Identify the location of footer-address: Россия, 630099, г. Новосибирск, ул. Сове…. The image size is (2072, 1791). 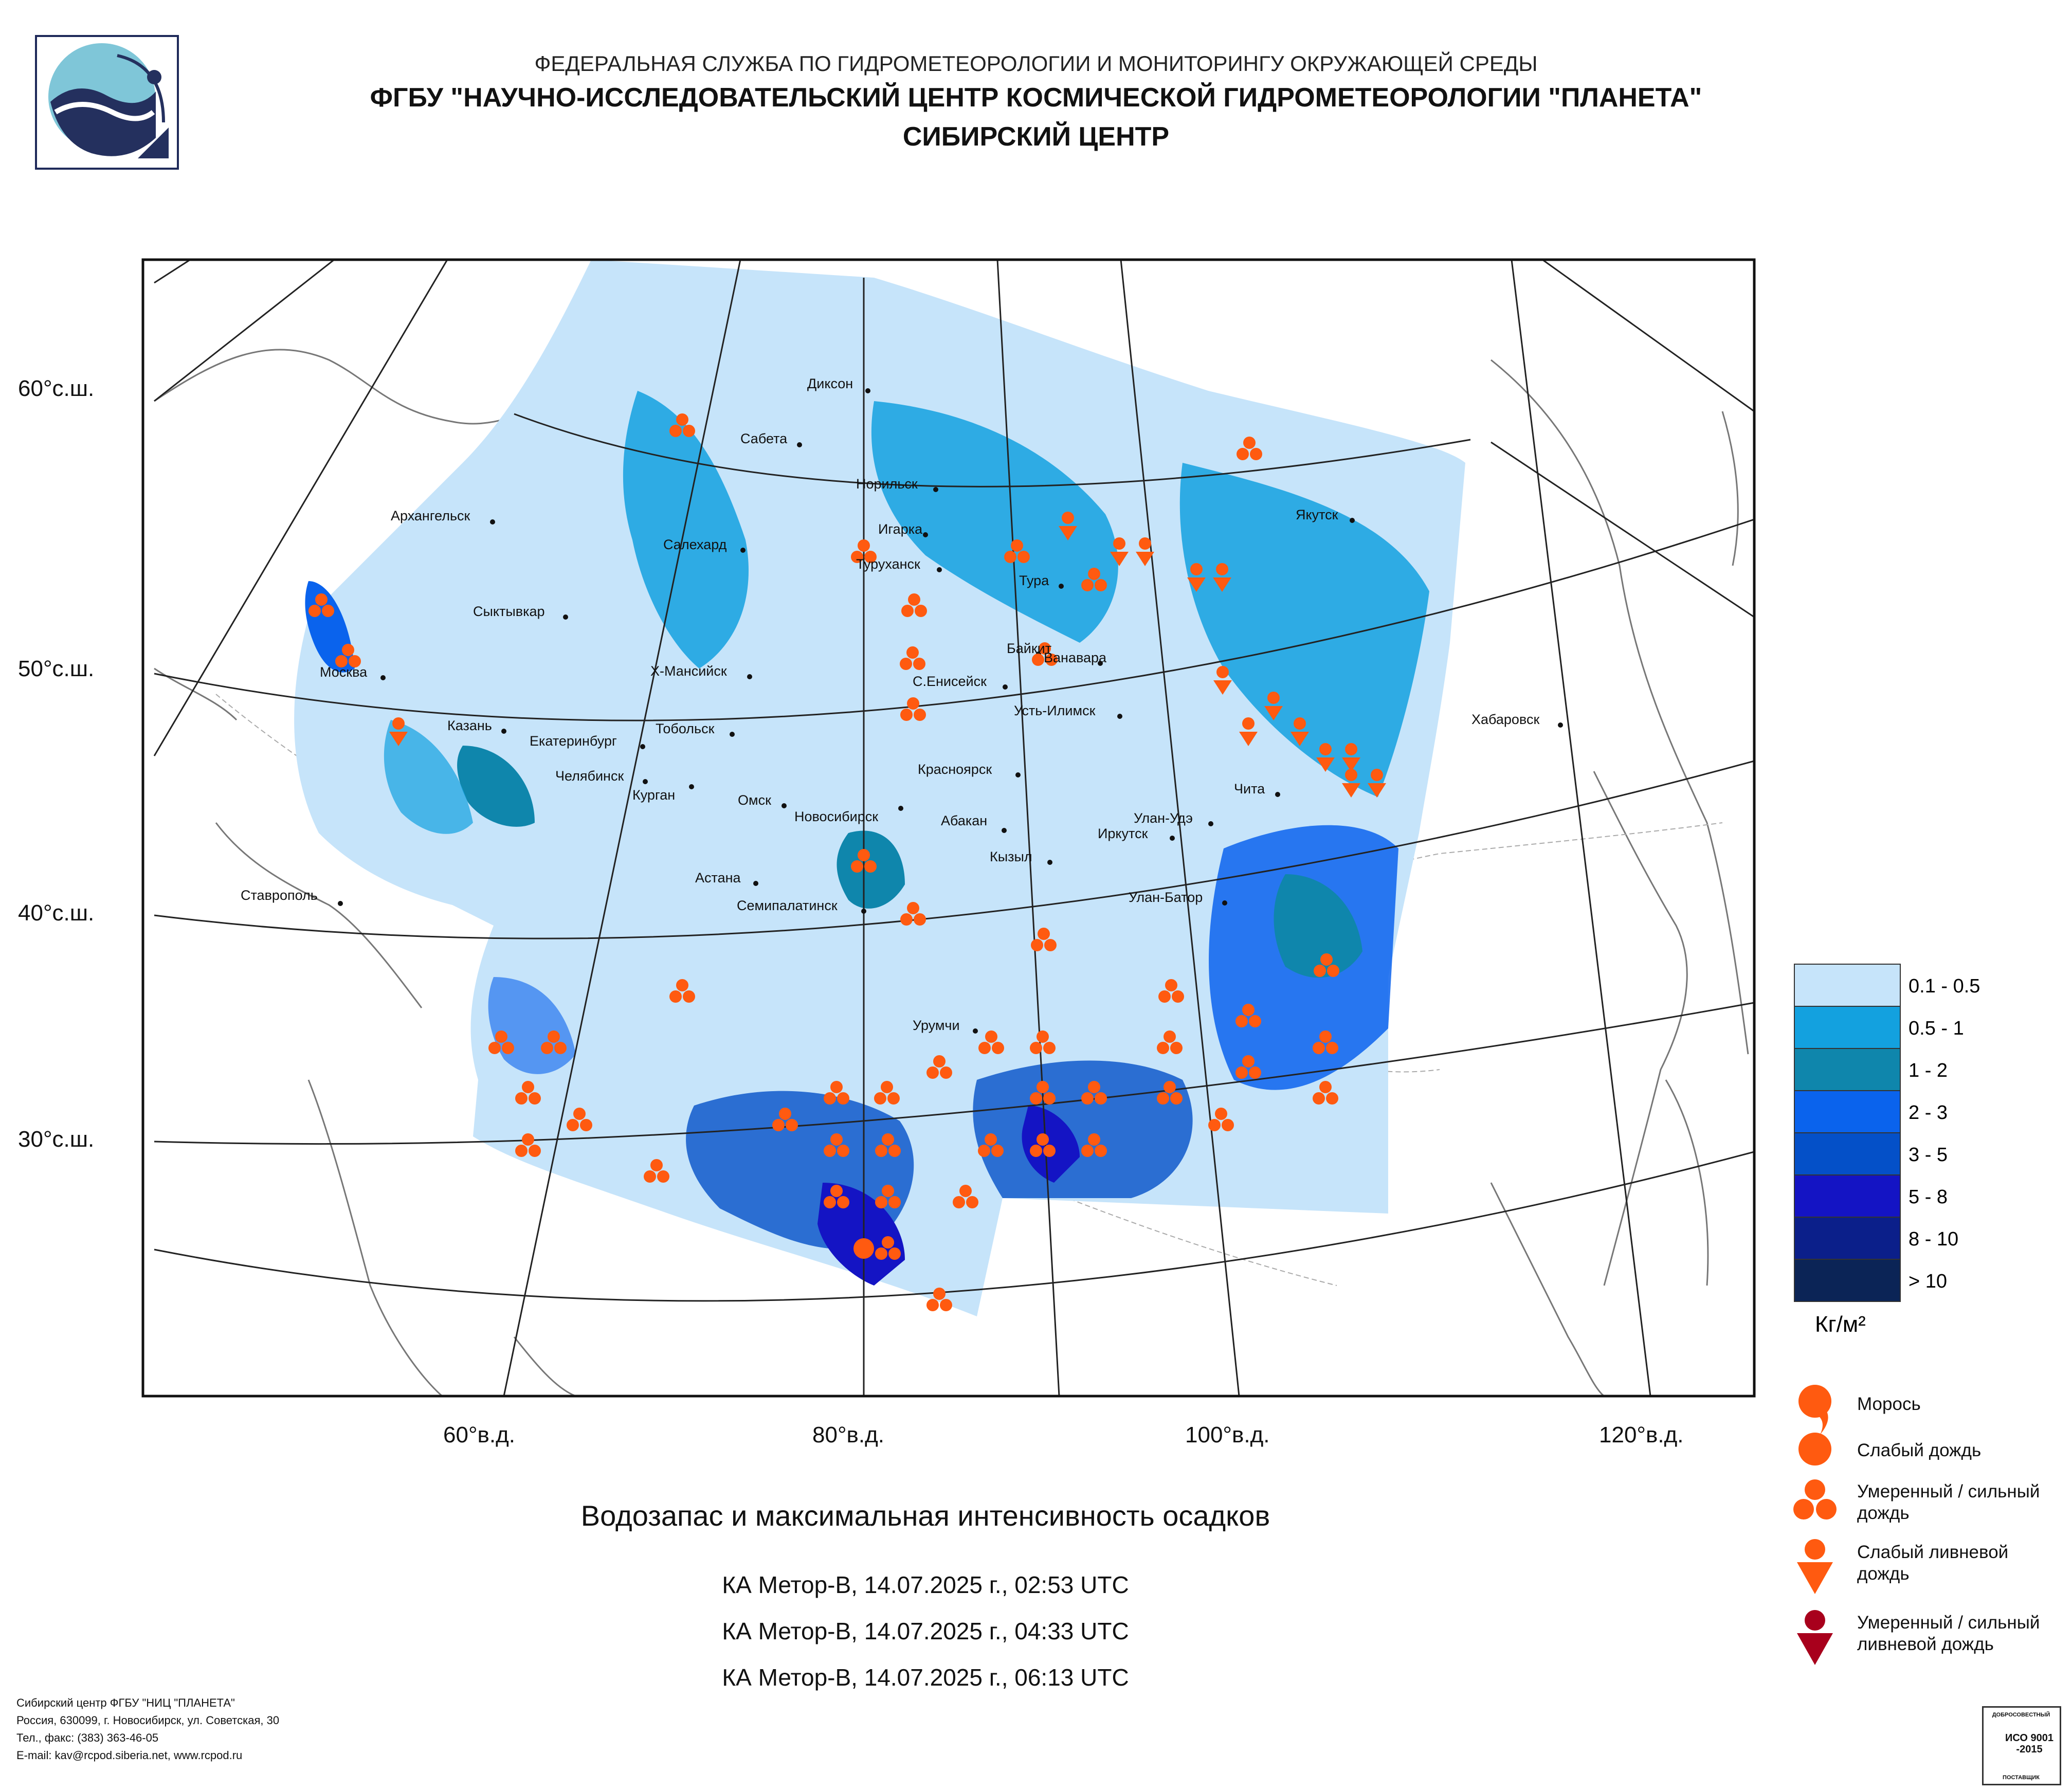
(148, 1720).